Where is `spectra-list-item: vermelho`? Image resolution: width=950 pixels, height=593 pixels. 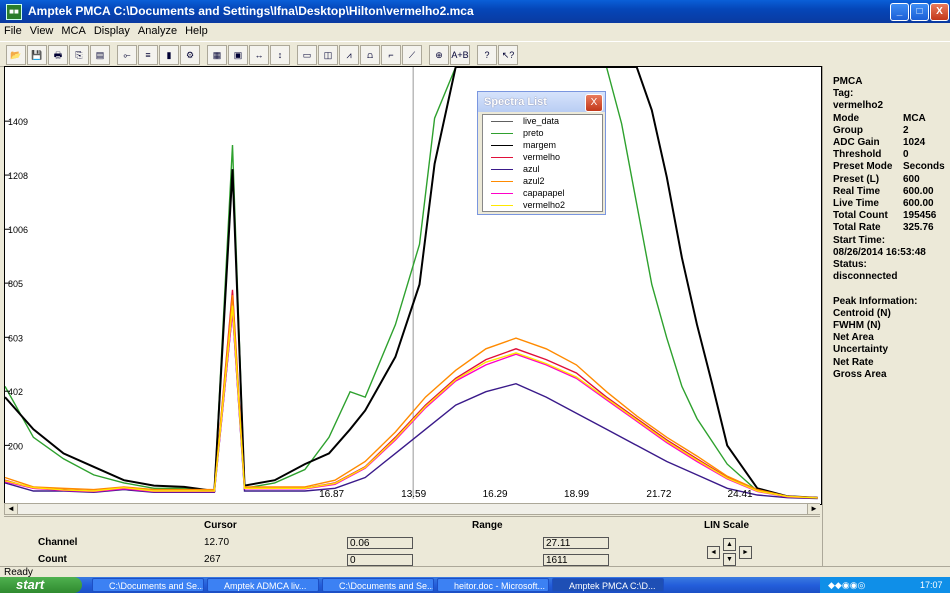
spectra-list-item: vermelho is located at coordinates (542, 157).